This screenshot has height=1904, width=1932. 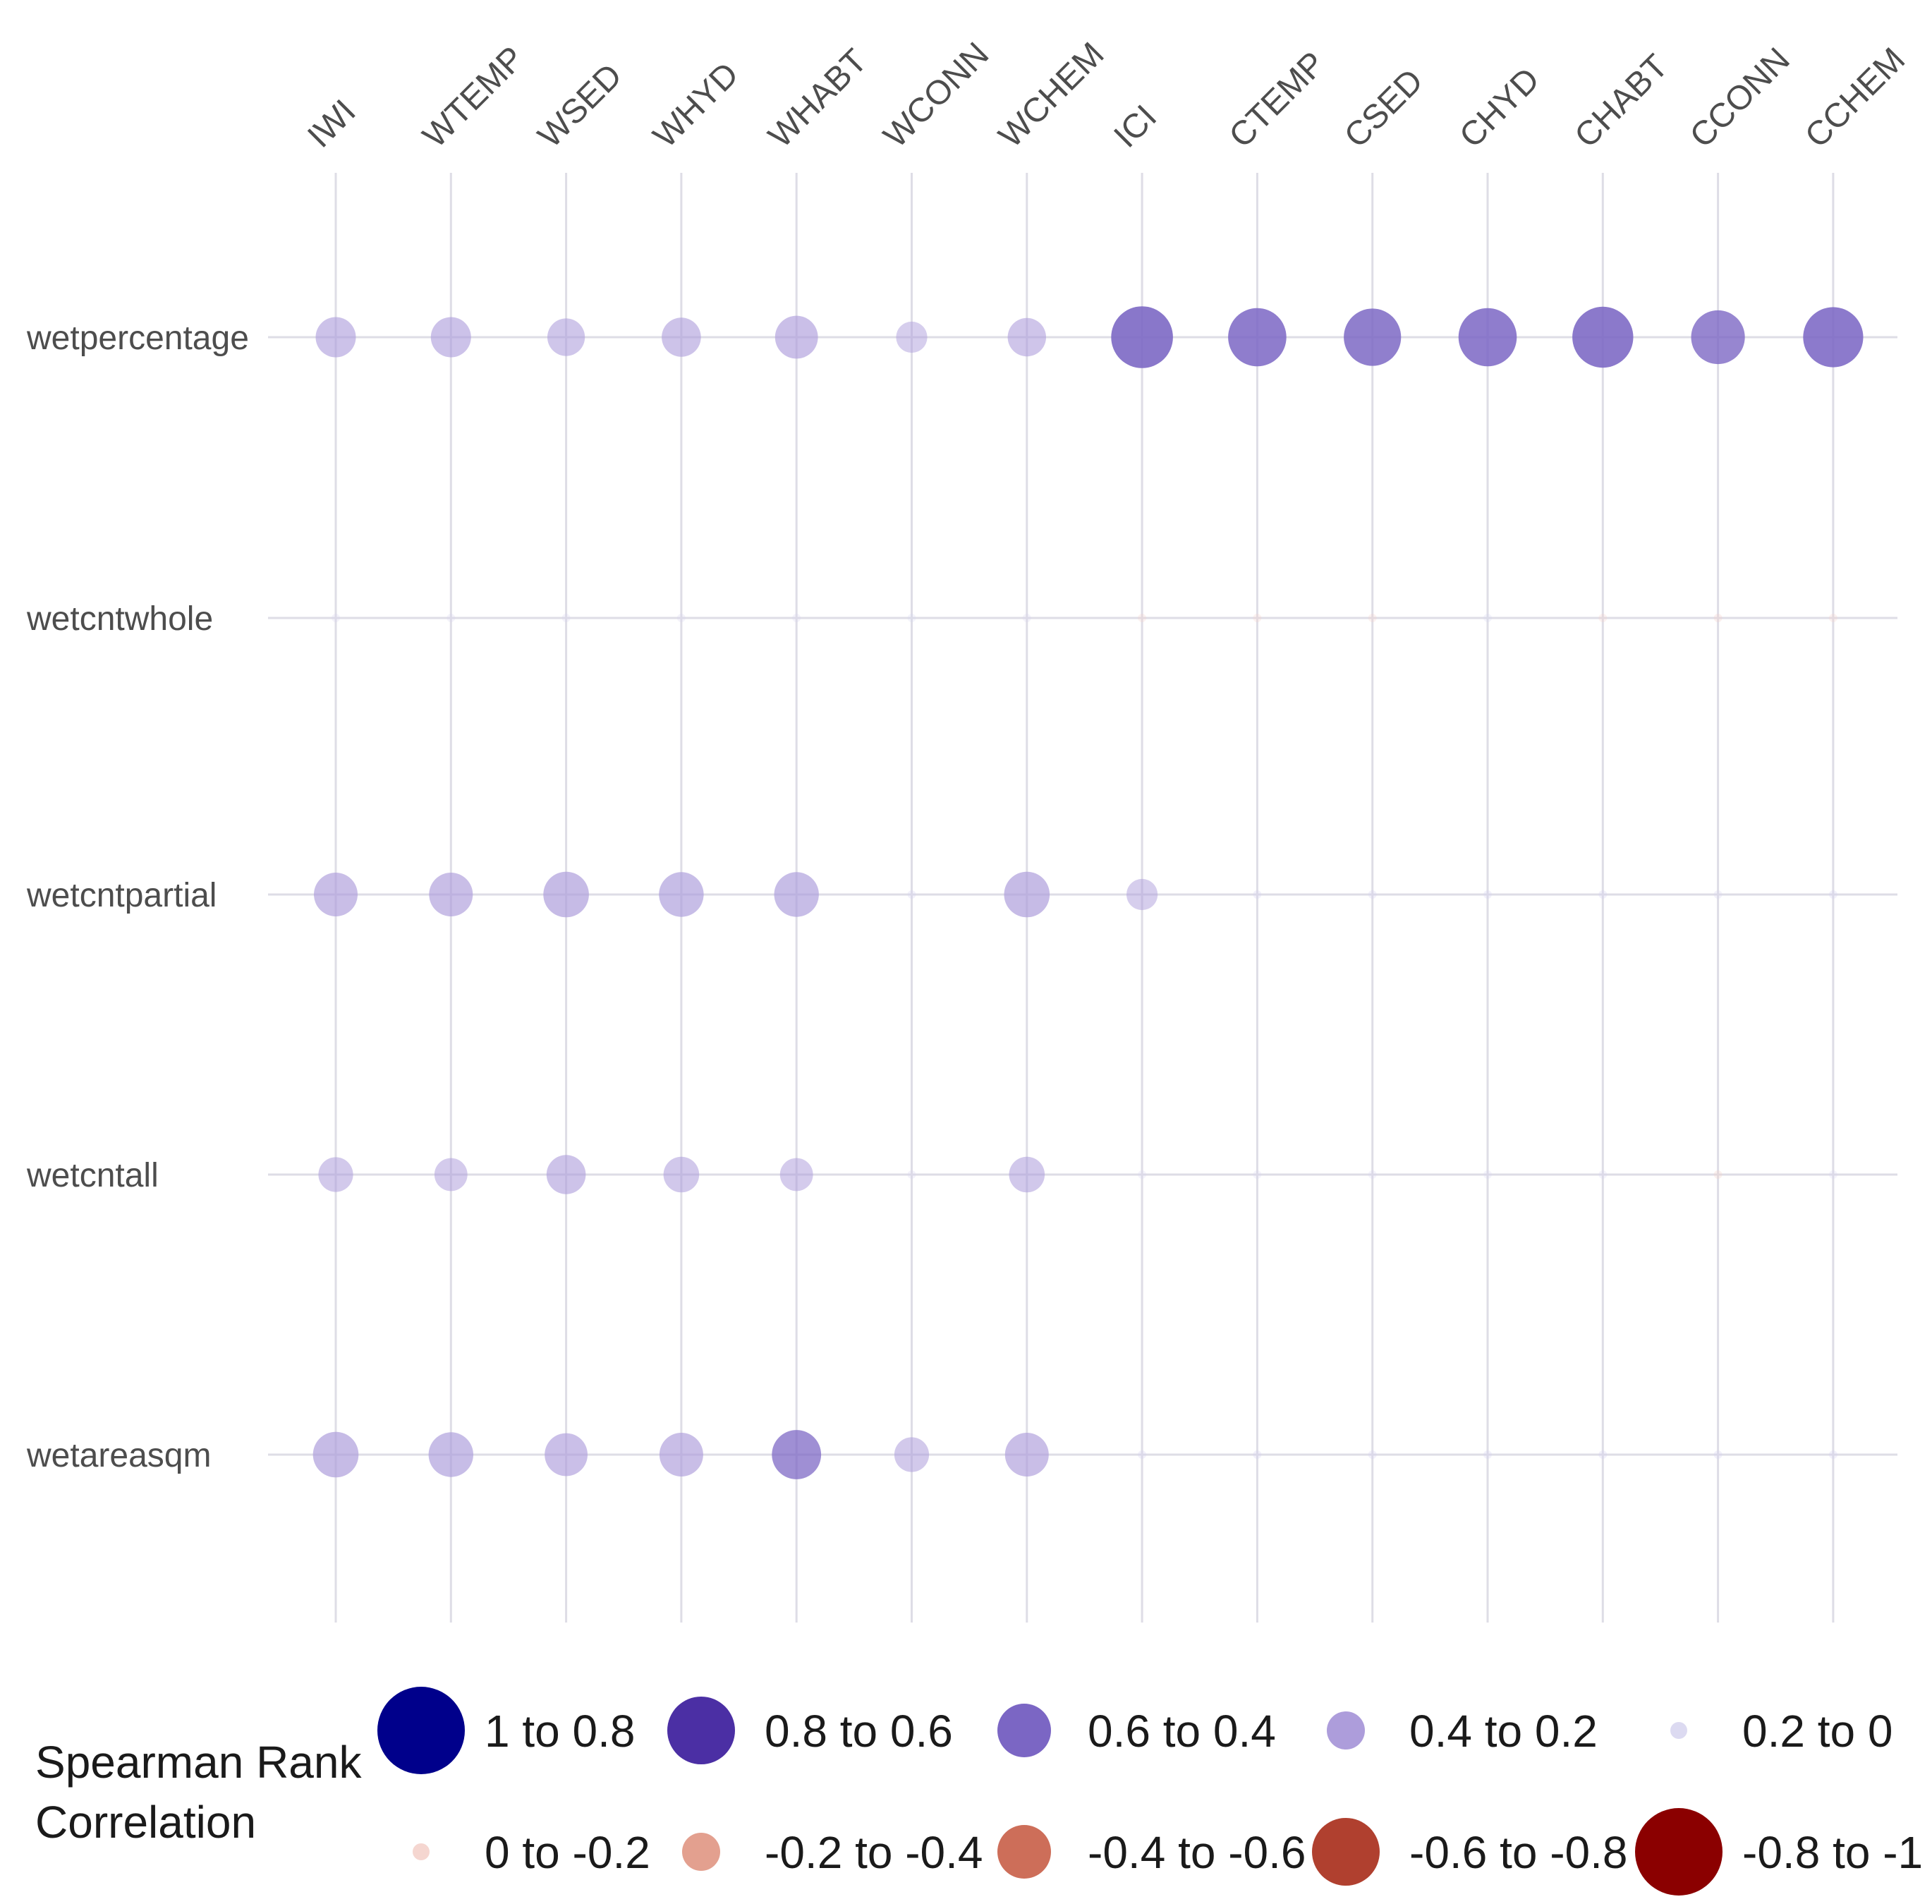 I want to click on dot-wetareasqm-whyd, so click(x=681, y=1454).